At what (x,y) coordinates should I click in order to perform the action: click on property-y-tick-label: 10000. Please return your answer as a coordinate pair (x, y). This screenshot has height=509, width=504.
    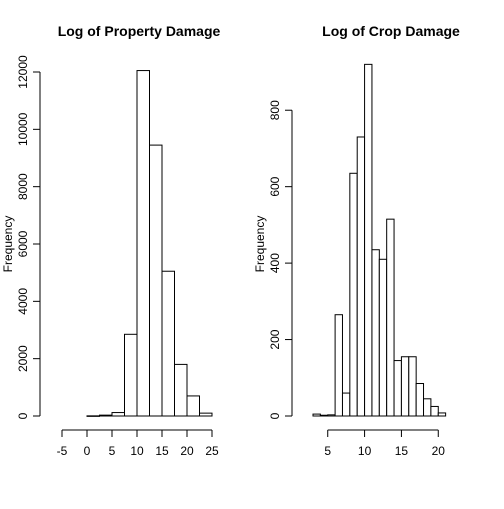
    Looking at the image, I should click on (23, 129).